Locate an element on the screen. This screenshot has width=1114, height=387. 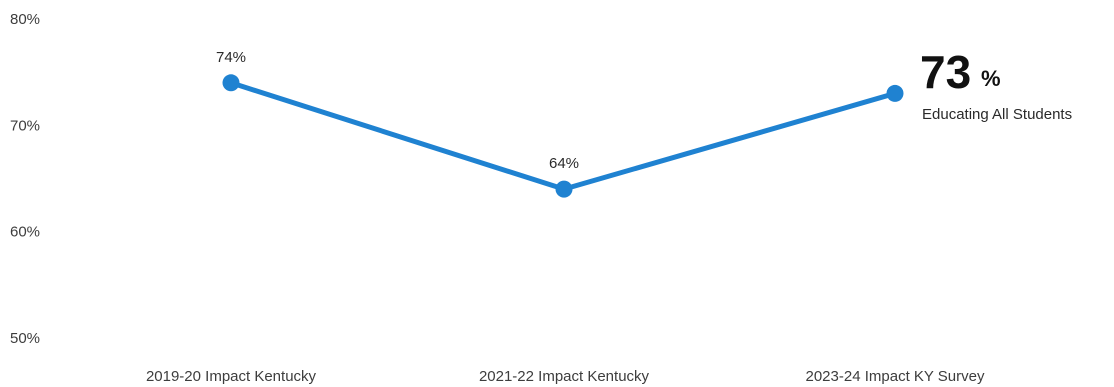
data-label: 64% is located at coordinates (564, 163).